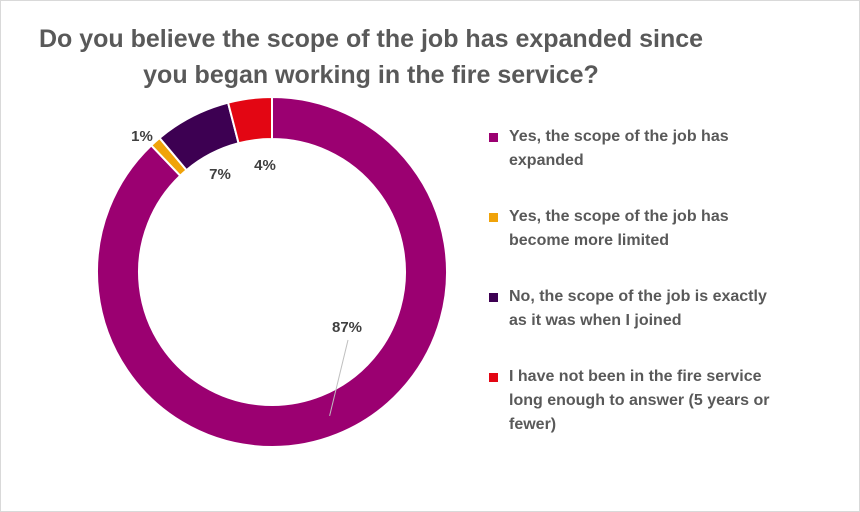  Describe the element at coordinates (220, 174) in the screenshot. I see `data-label-unchanged: 7%` at that location.